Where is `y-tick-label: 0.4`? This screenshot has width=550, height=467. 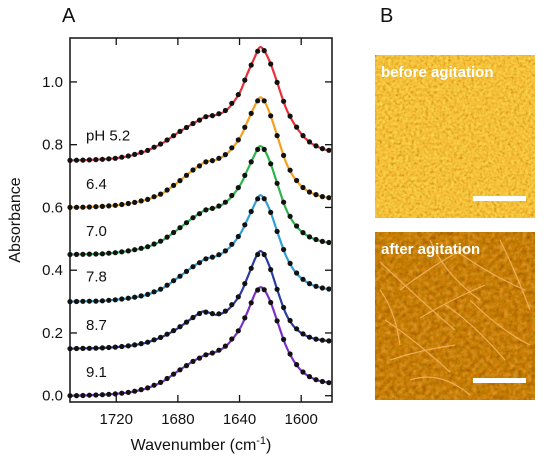 y-tick-label: 0.4 is located at coordinates (52, 270).